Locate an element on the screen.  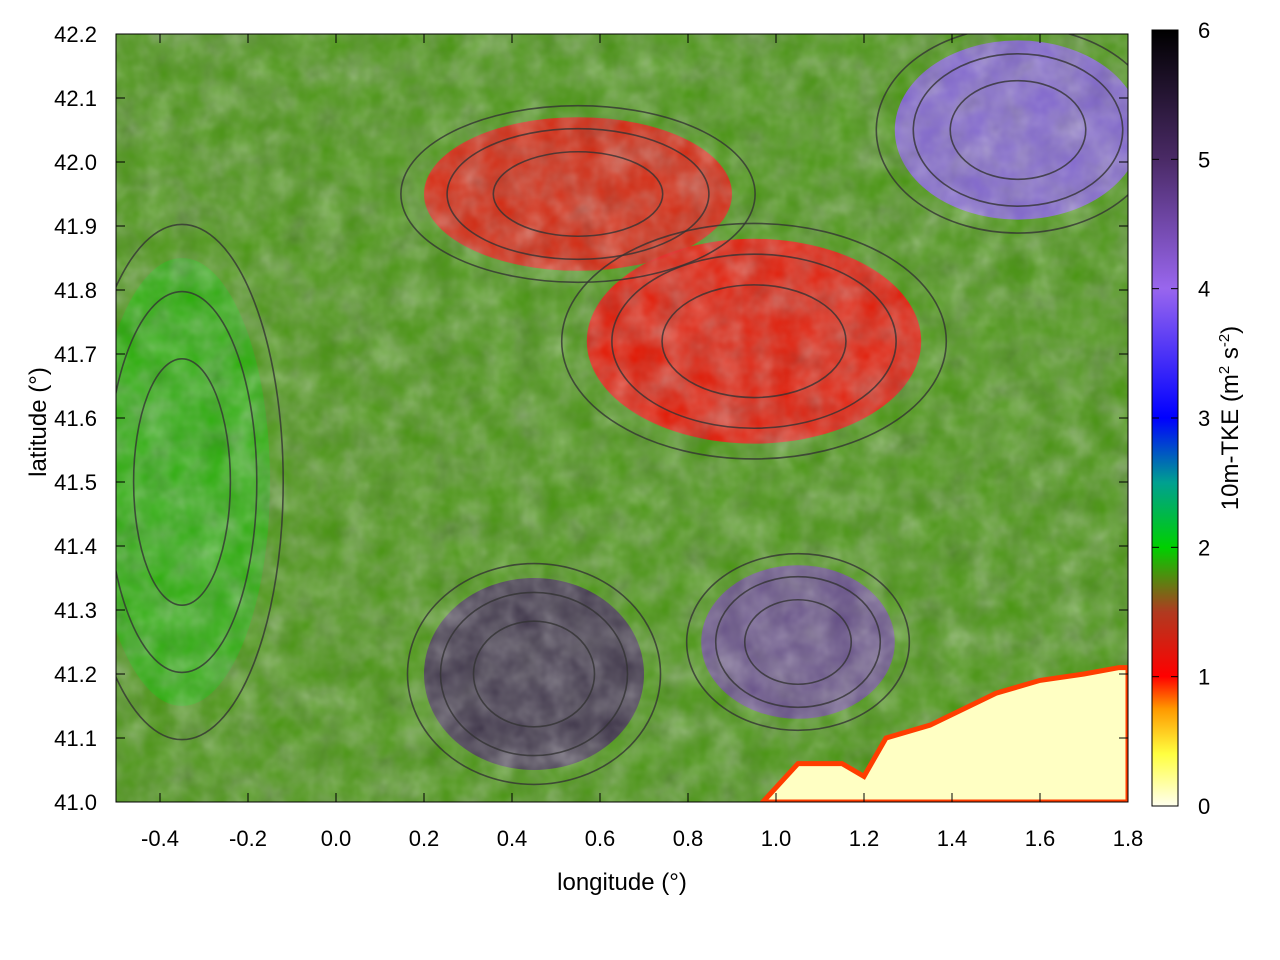
x-tick-label: 1.0 is located at coordinates (776, 838).